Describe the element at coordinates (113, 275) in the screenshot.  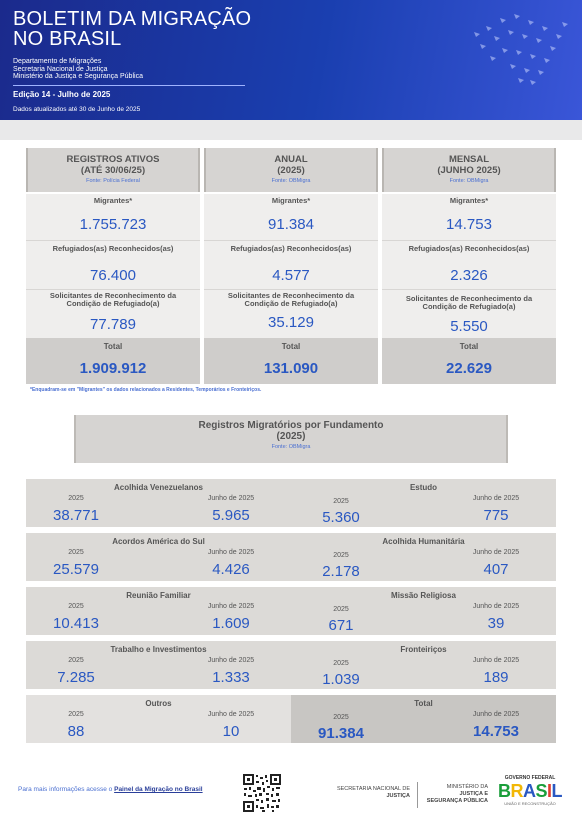
I see `refugiados-value: 76.400` at that location.